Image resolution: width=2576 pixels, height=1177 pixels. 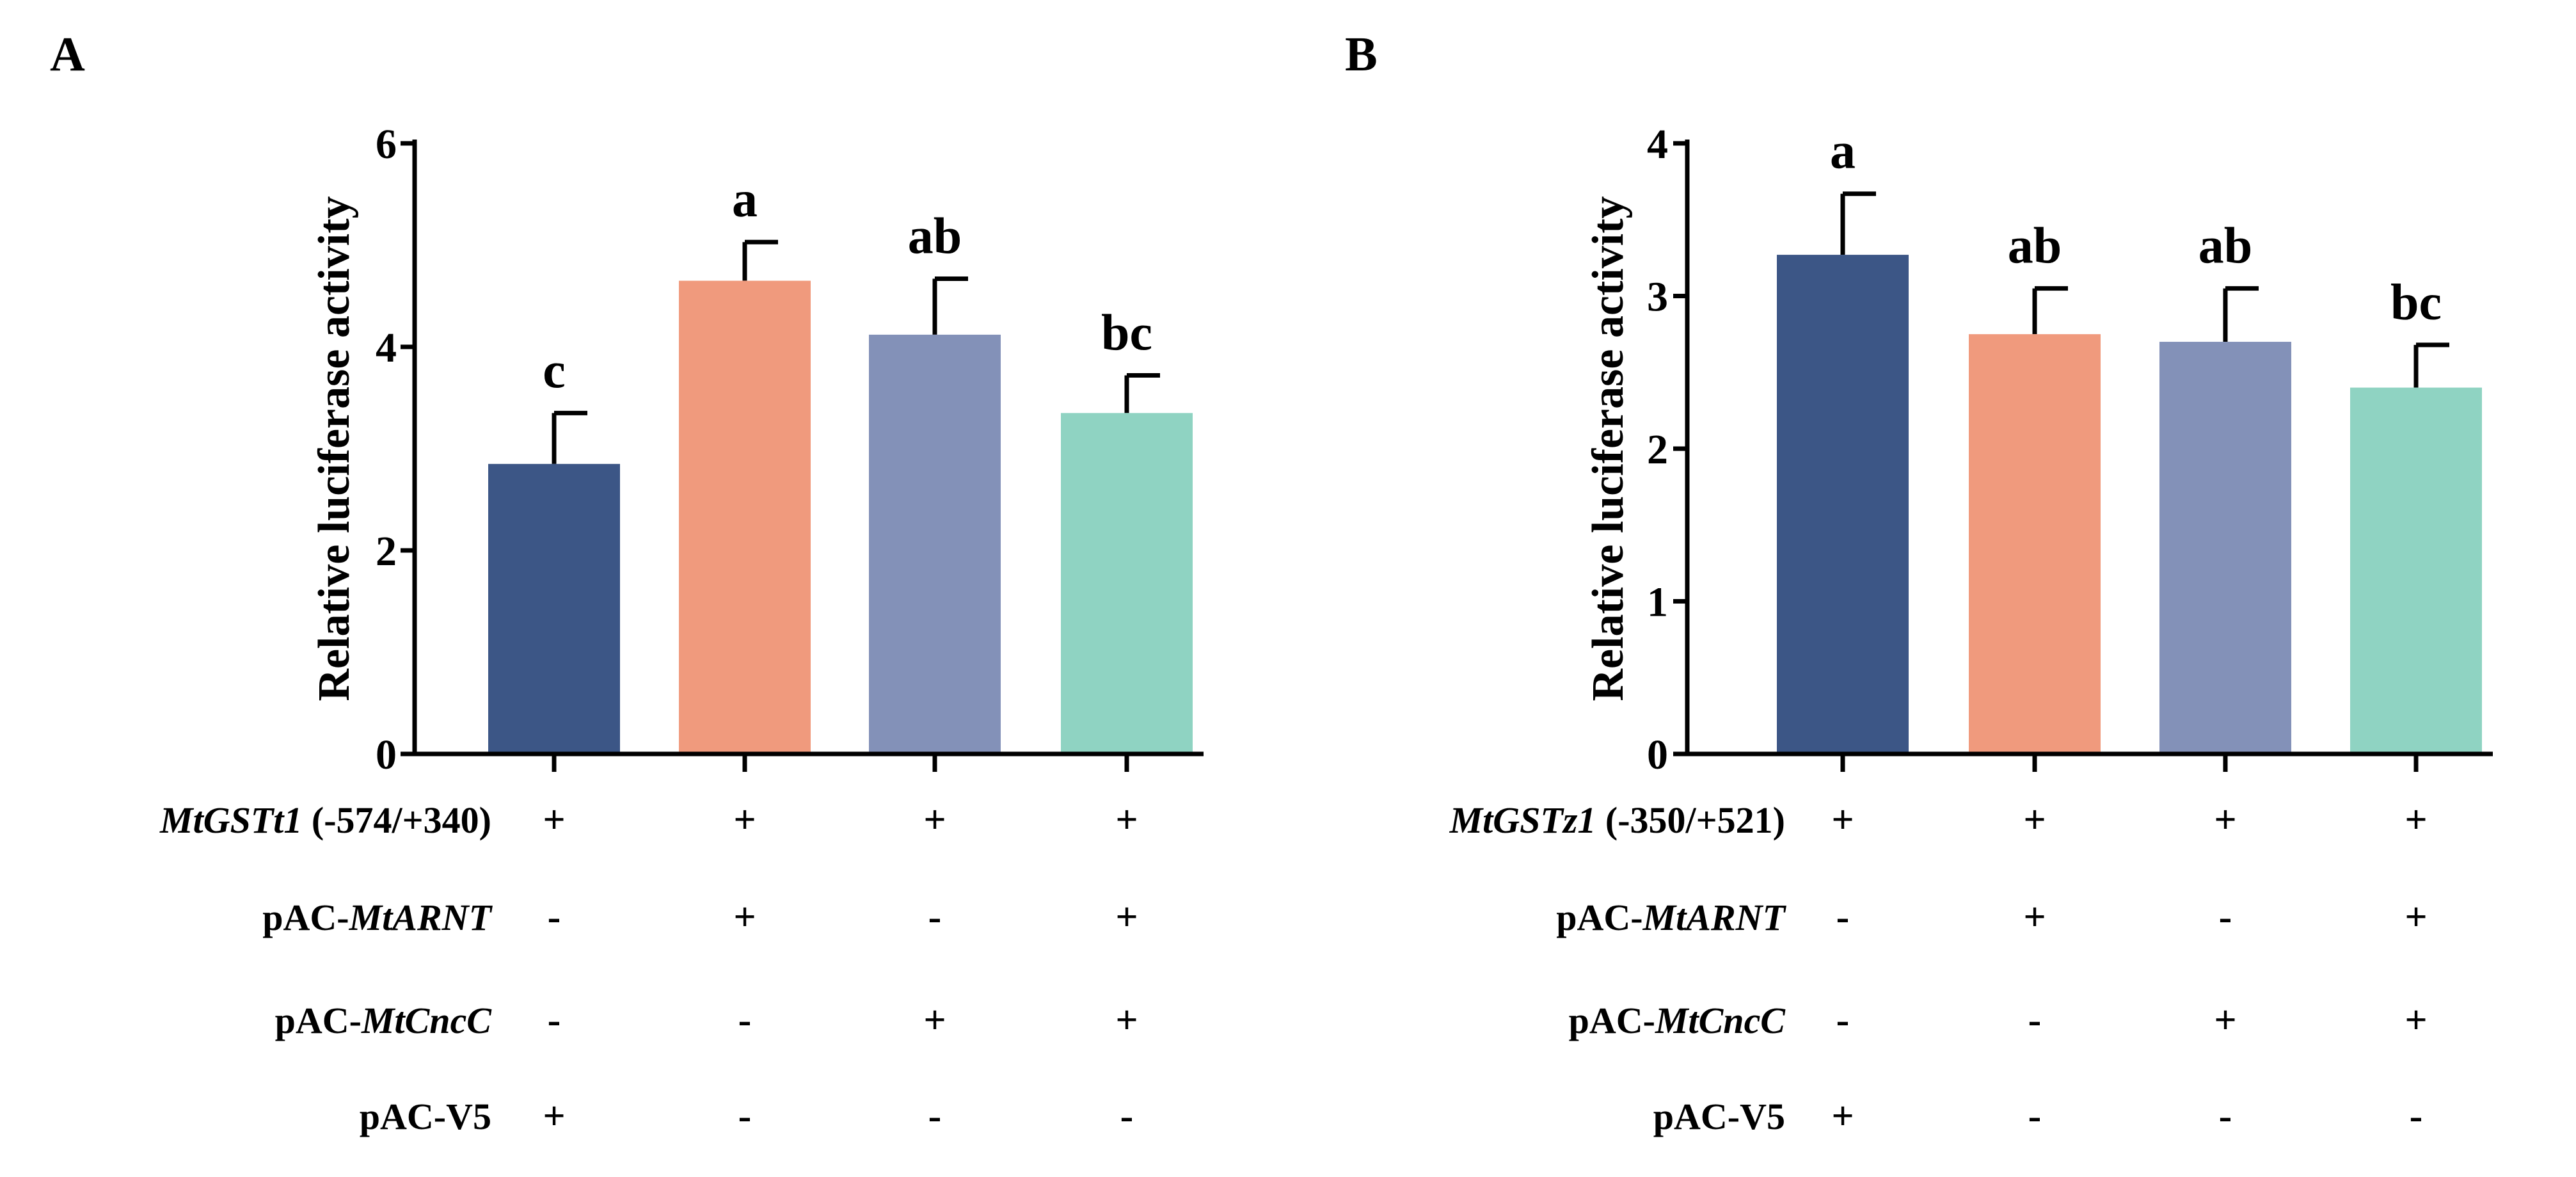 I want to click on panel-letter: B, so click(x=1362, y=54).